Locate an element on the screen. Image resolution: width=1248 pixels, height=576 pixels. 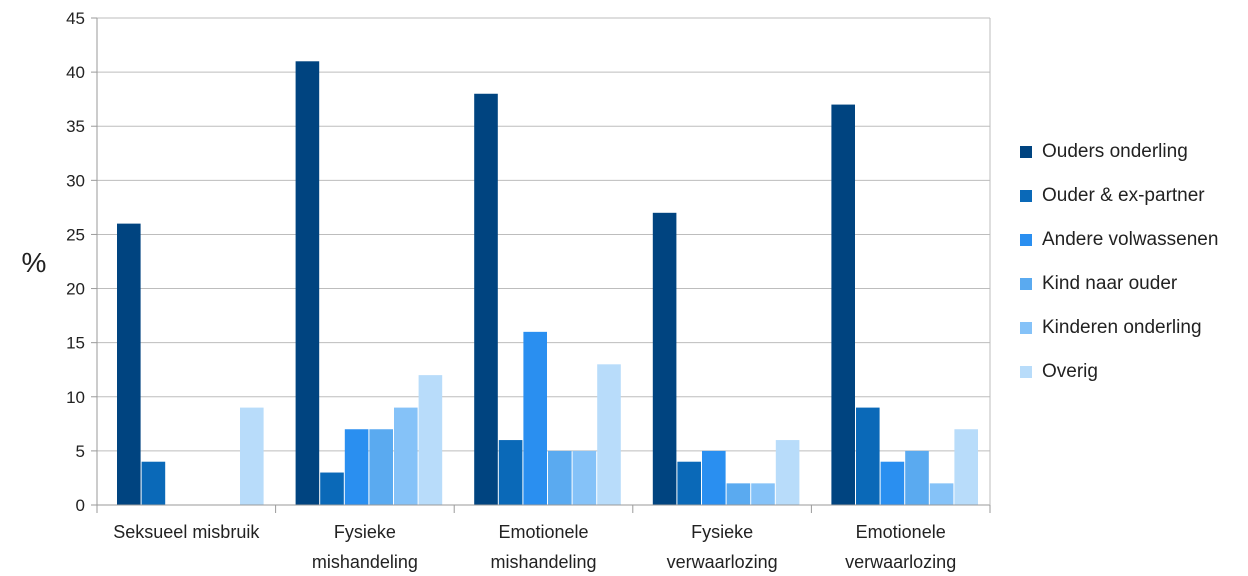
legend-item: Overig is located at coordinates (1119, 372).